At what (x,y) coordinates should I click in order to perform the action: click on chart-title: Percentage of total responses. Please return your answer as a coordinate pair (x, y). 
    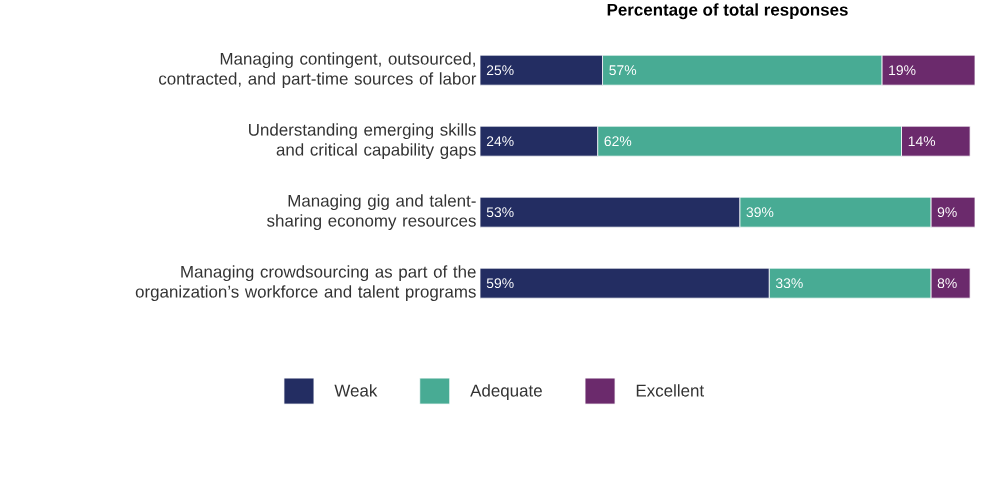
    Looking at the image, I should click on (727, 11).